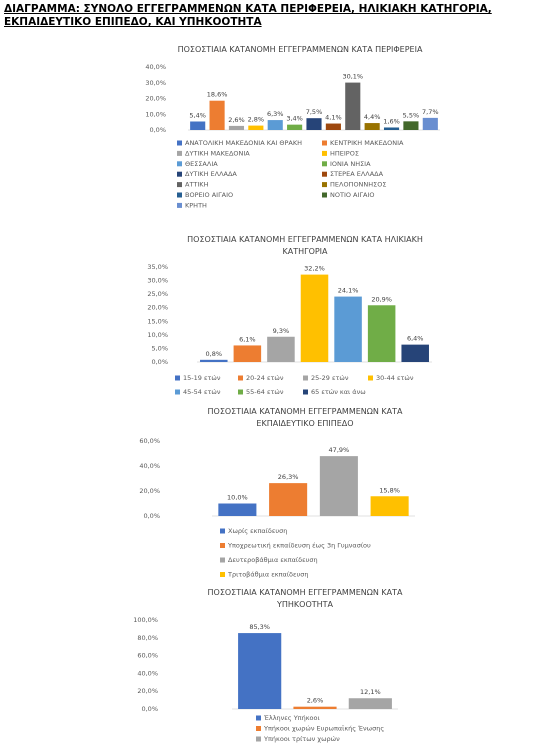  I want to click on legend-label: Υποχρεωτική εκπαίδευση έως 3η Γυμνασίου, so click(299, 546).